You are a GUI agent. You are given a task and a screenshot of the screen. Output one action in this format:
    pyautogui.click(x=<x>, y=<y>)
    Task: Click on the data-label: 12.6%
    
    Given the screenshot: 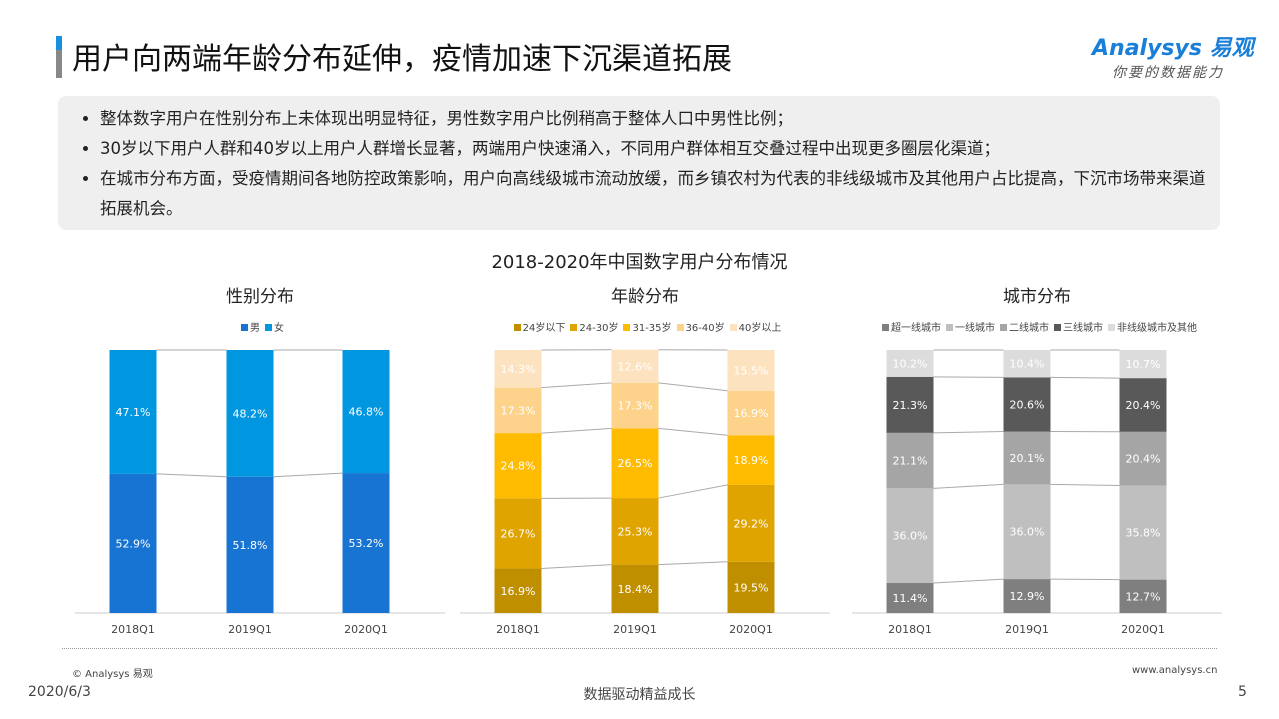 What is the action you would take?
    pyautogui.click(x=635, y=366)
    